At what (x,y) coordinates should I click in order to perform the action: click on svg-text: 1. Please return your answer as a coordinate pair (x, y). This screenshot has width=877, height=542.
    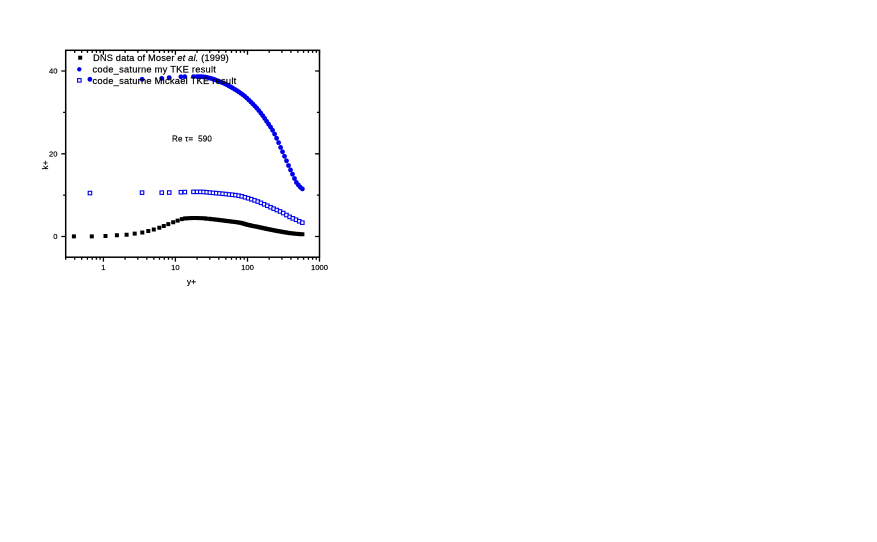
    Looking at the image, I should click on (103, 267).